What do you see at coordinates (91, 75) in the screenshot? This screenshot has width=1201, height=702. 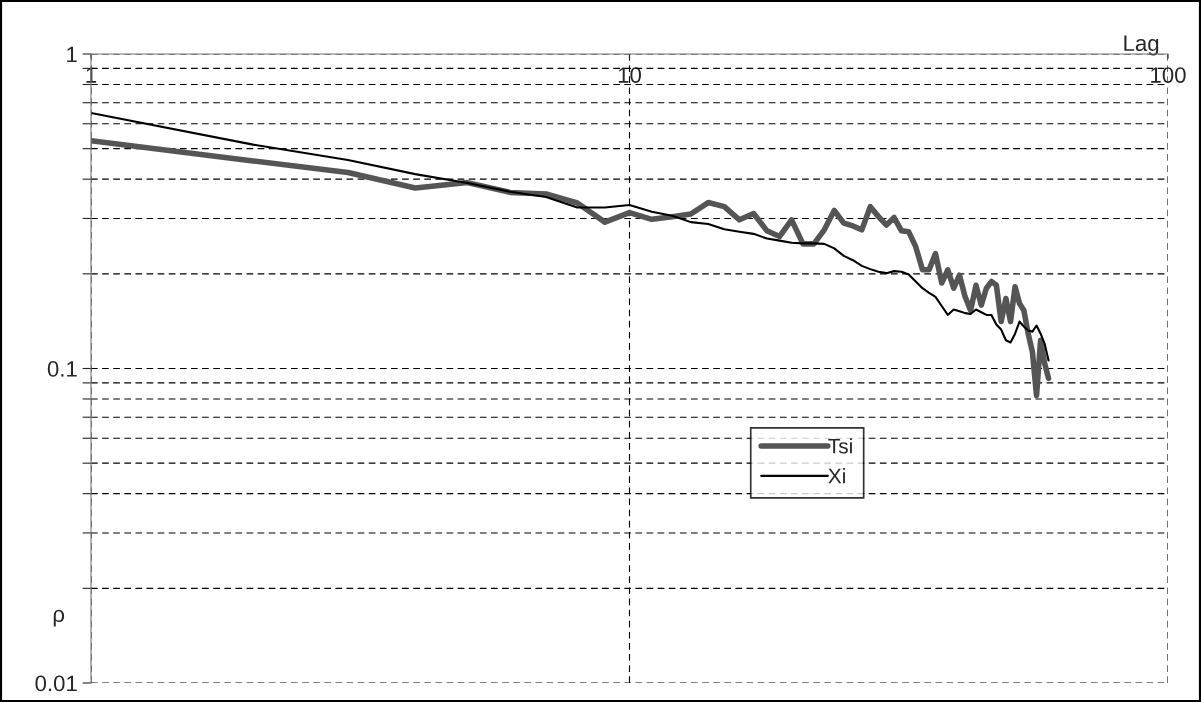 I see `x-tick-label: 1` at bounding box center [91, 75].